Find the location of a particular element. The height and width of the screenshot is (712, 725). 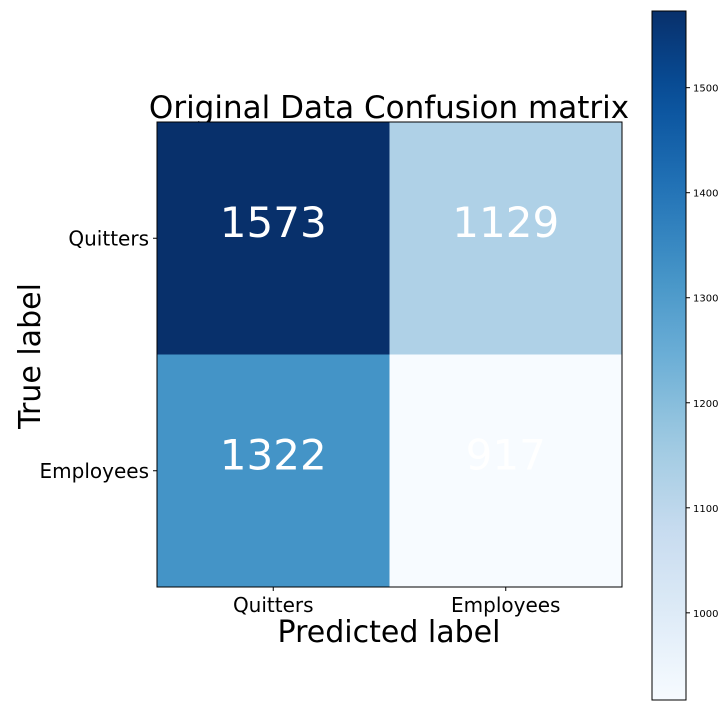

x-tick-label: Employees is located at coordinates (505, 605).